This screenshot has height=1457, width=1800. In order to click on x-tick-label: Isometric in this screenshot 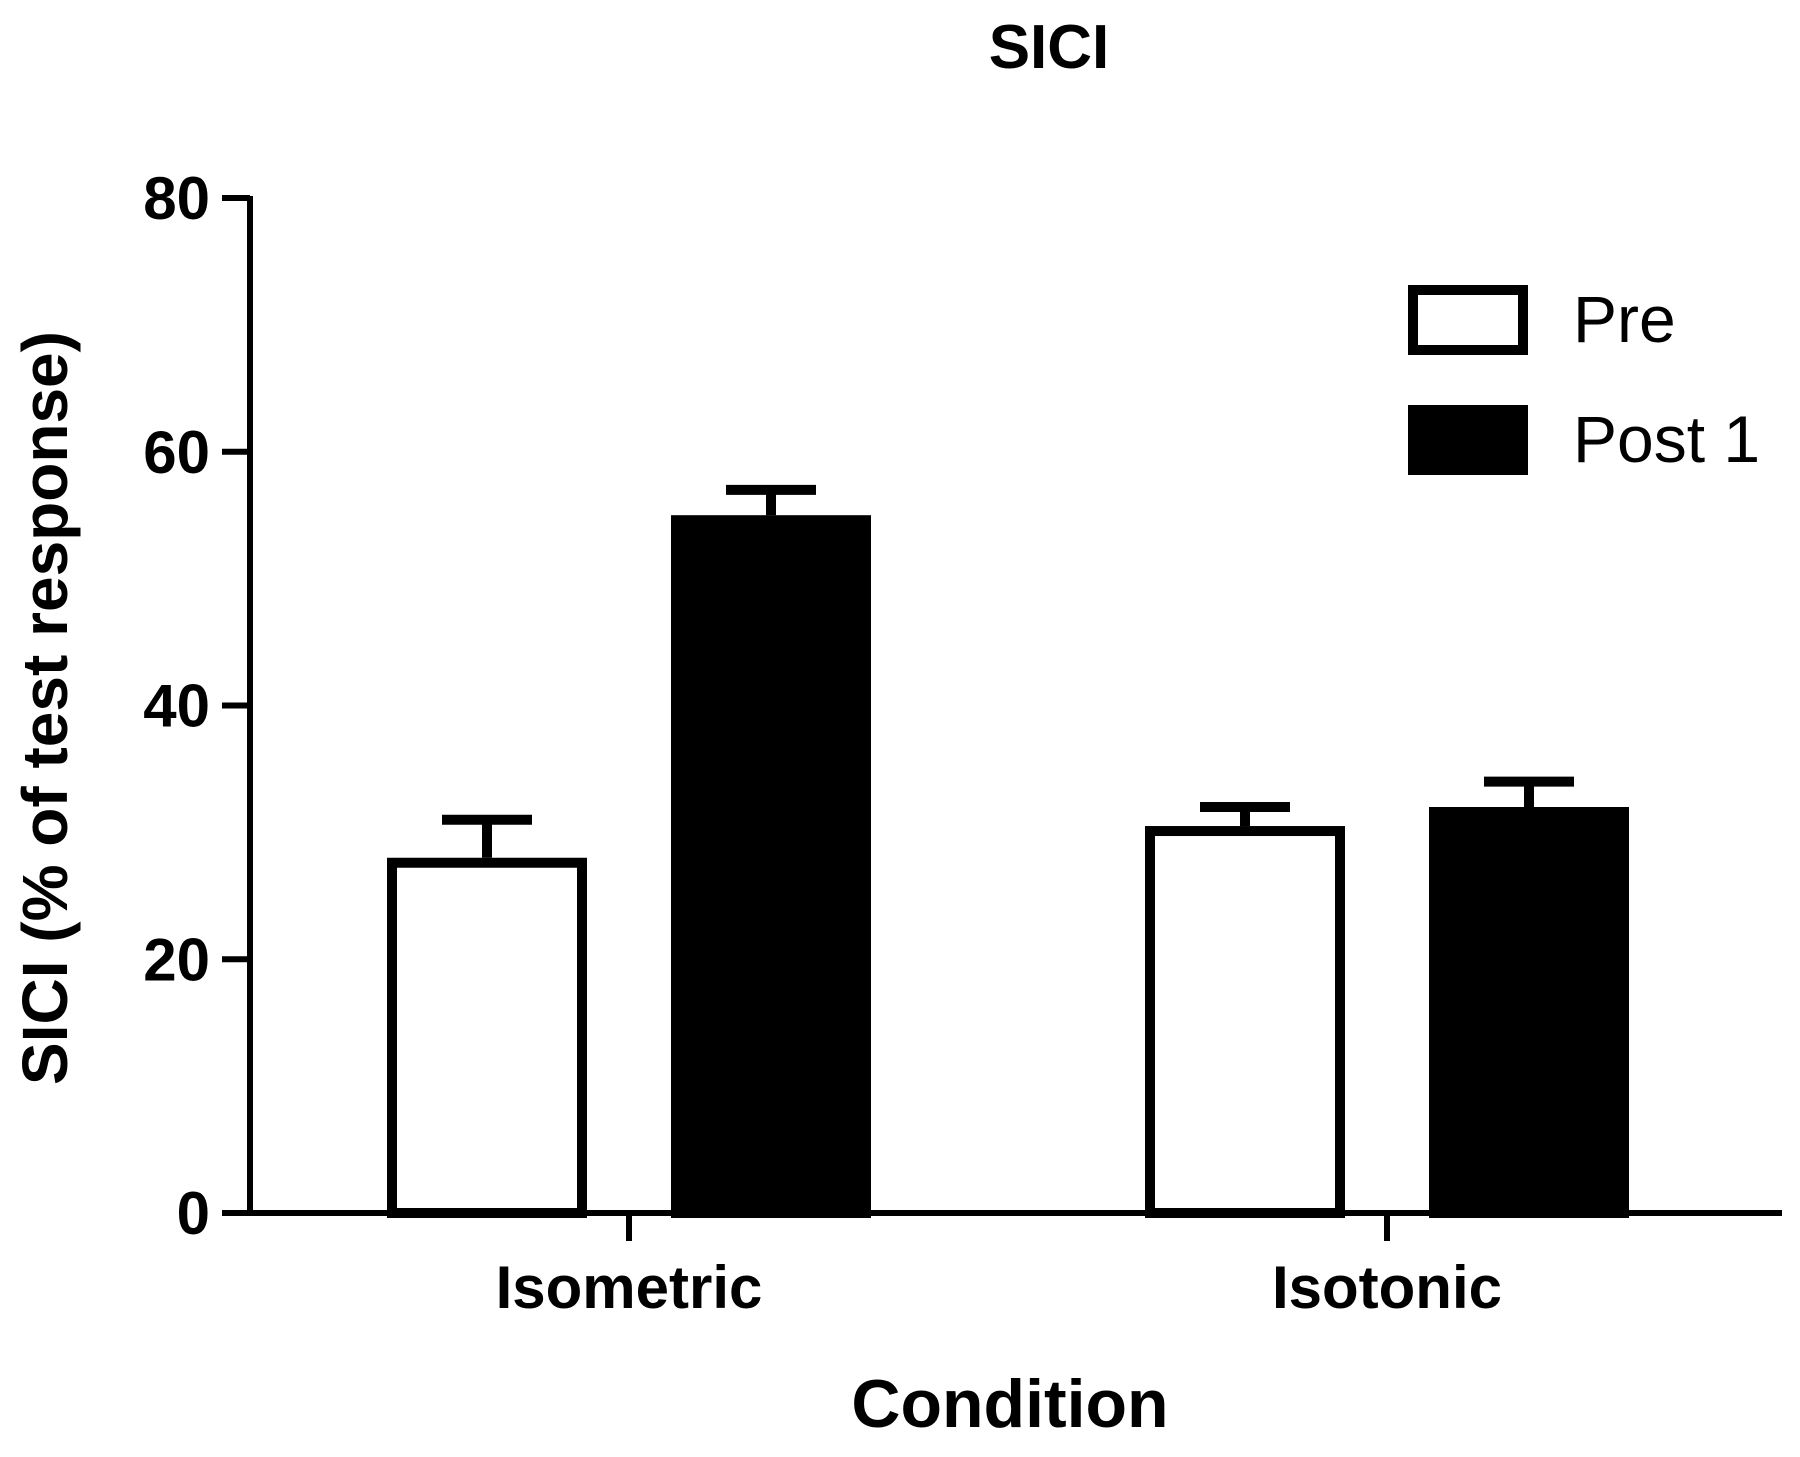, I will do `click(629, 1287)`.